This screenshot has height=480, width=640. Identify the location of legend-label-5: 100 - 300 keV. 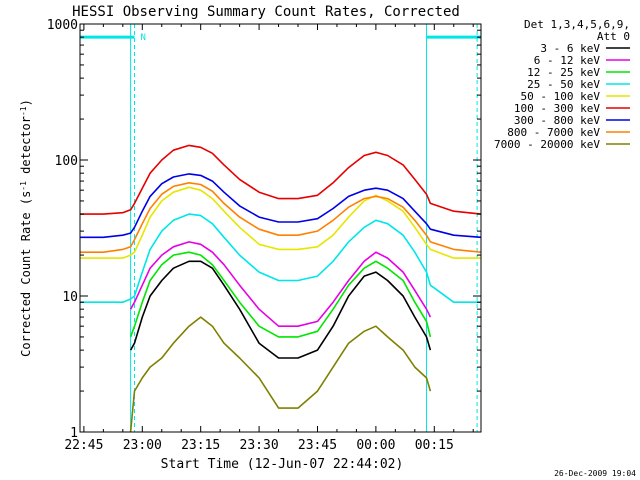
(557, 108).